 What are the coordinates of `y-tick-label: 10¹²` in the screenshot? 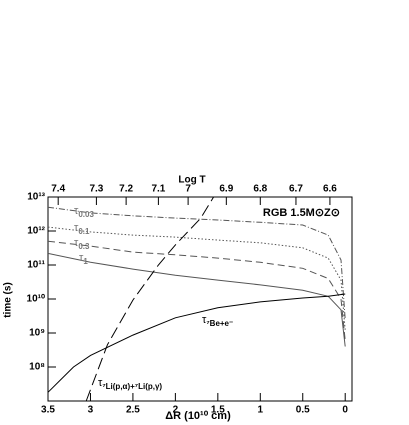 It's located at (36, 231).